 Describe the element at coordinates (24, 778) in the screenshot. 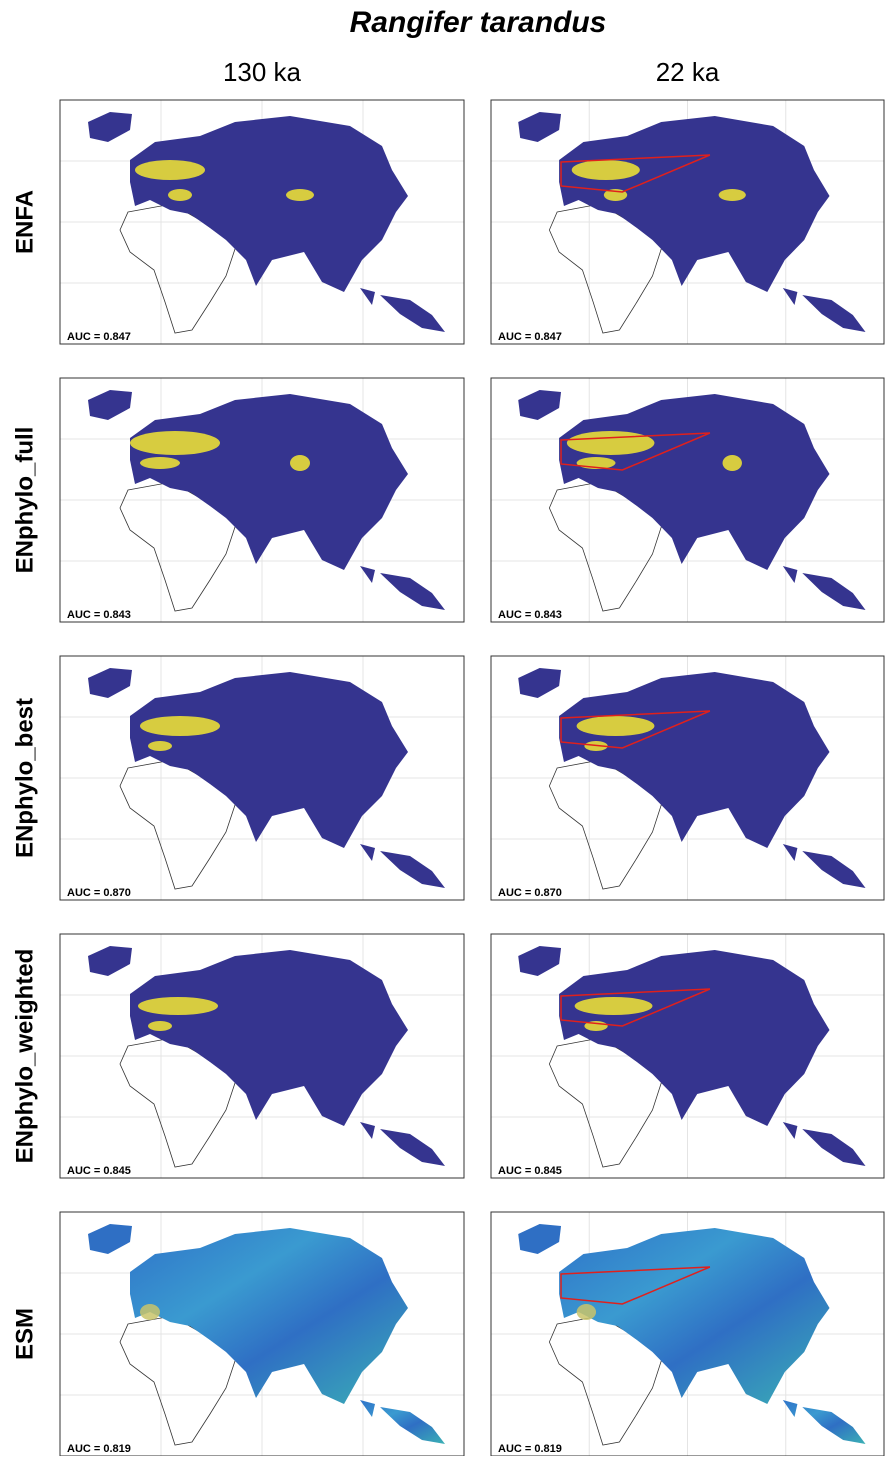

I see `row-label: ENphylo_best` at that location.